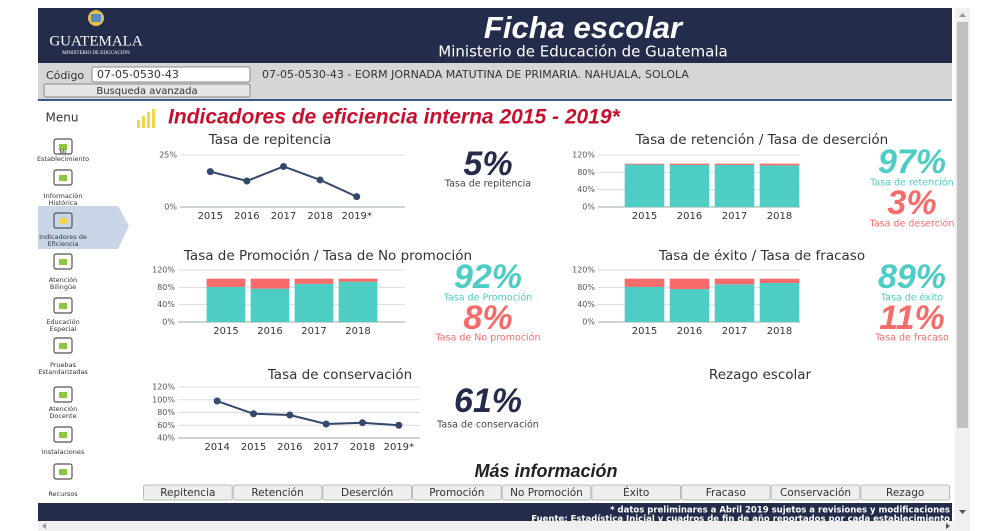 The width and height of the screenshot is (992, 531). Describe the element at coordinates (63, 365) in the screenshot. I see `menu-item-label: Pruebas` at that location.